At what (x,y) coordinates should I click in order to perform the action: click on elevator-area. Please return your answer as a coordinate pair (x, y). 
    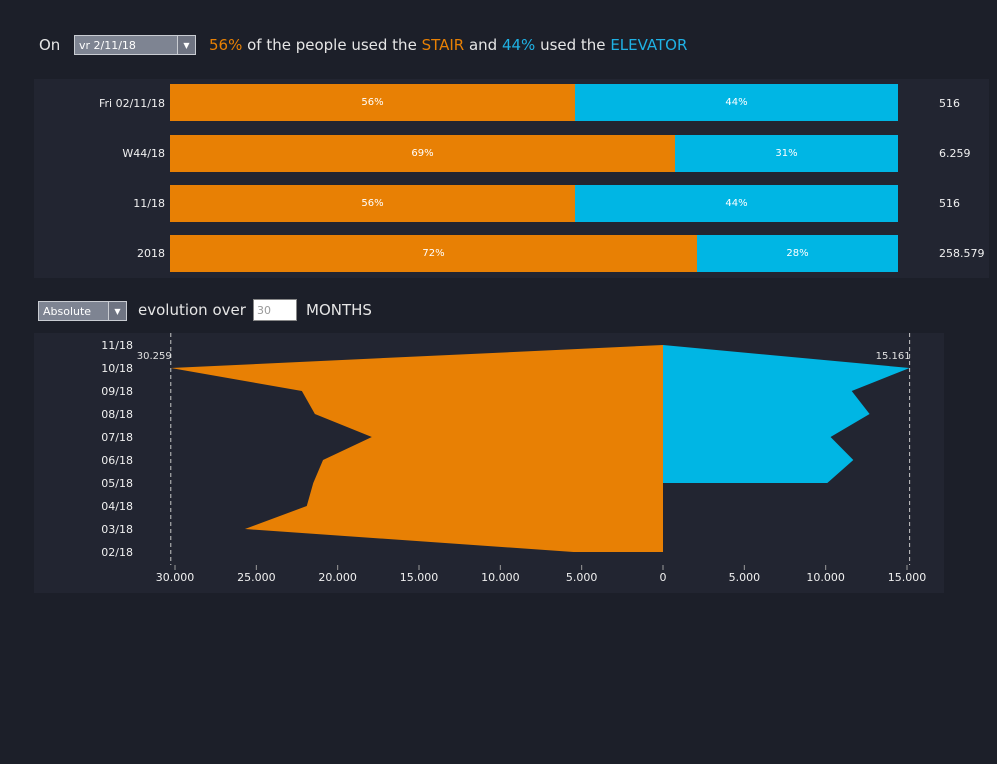
    Looking at the image, I should click on (786, 414).